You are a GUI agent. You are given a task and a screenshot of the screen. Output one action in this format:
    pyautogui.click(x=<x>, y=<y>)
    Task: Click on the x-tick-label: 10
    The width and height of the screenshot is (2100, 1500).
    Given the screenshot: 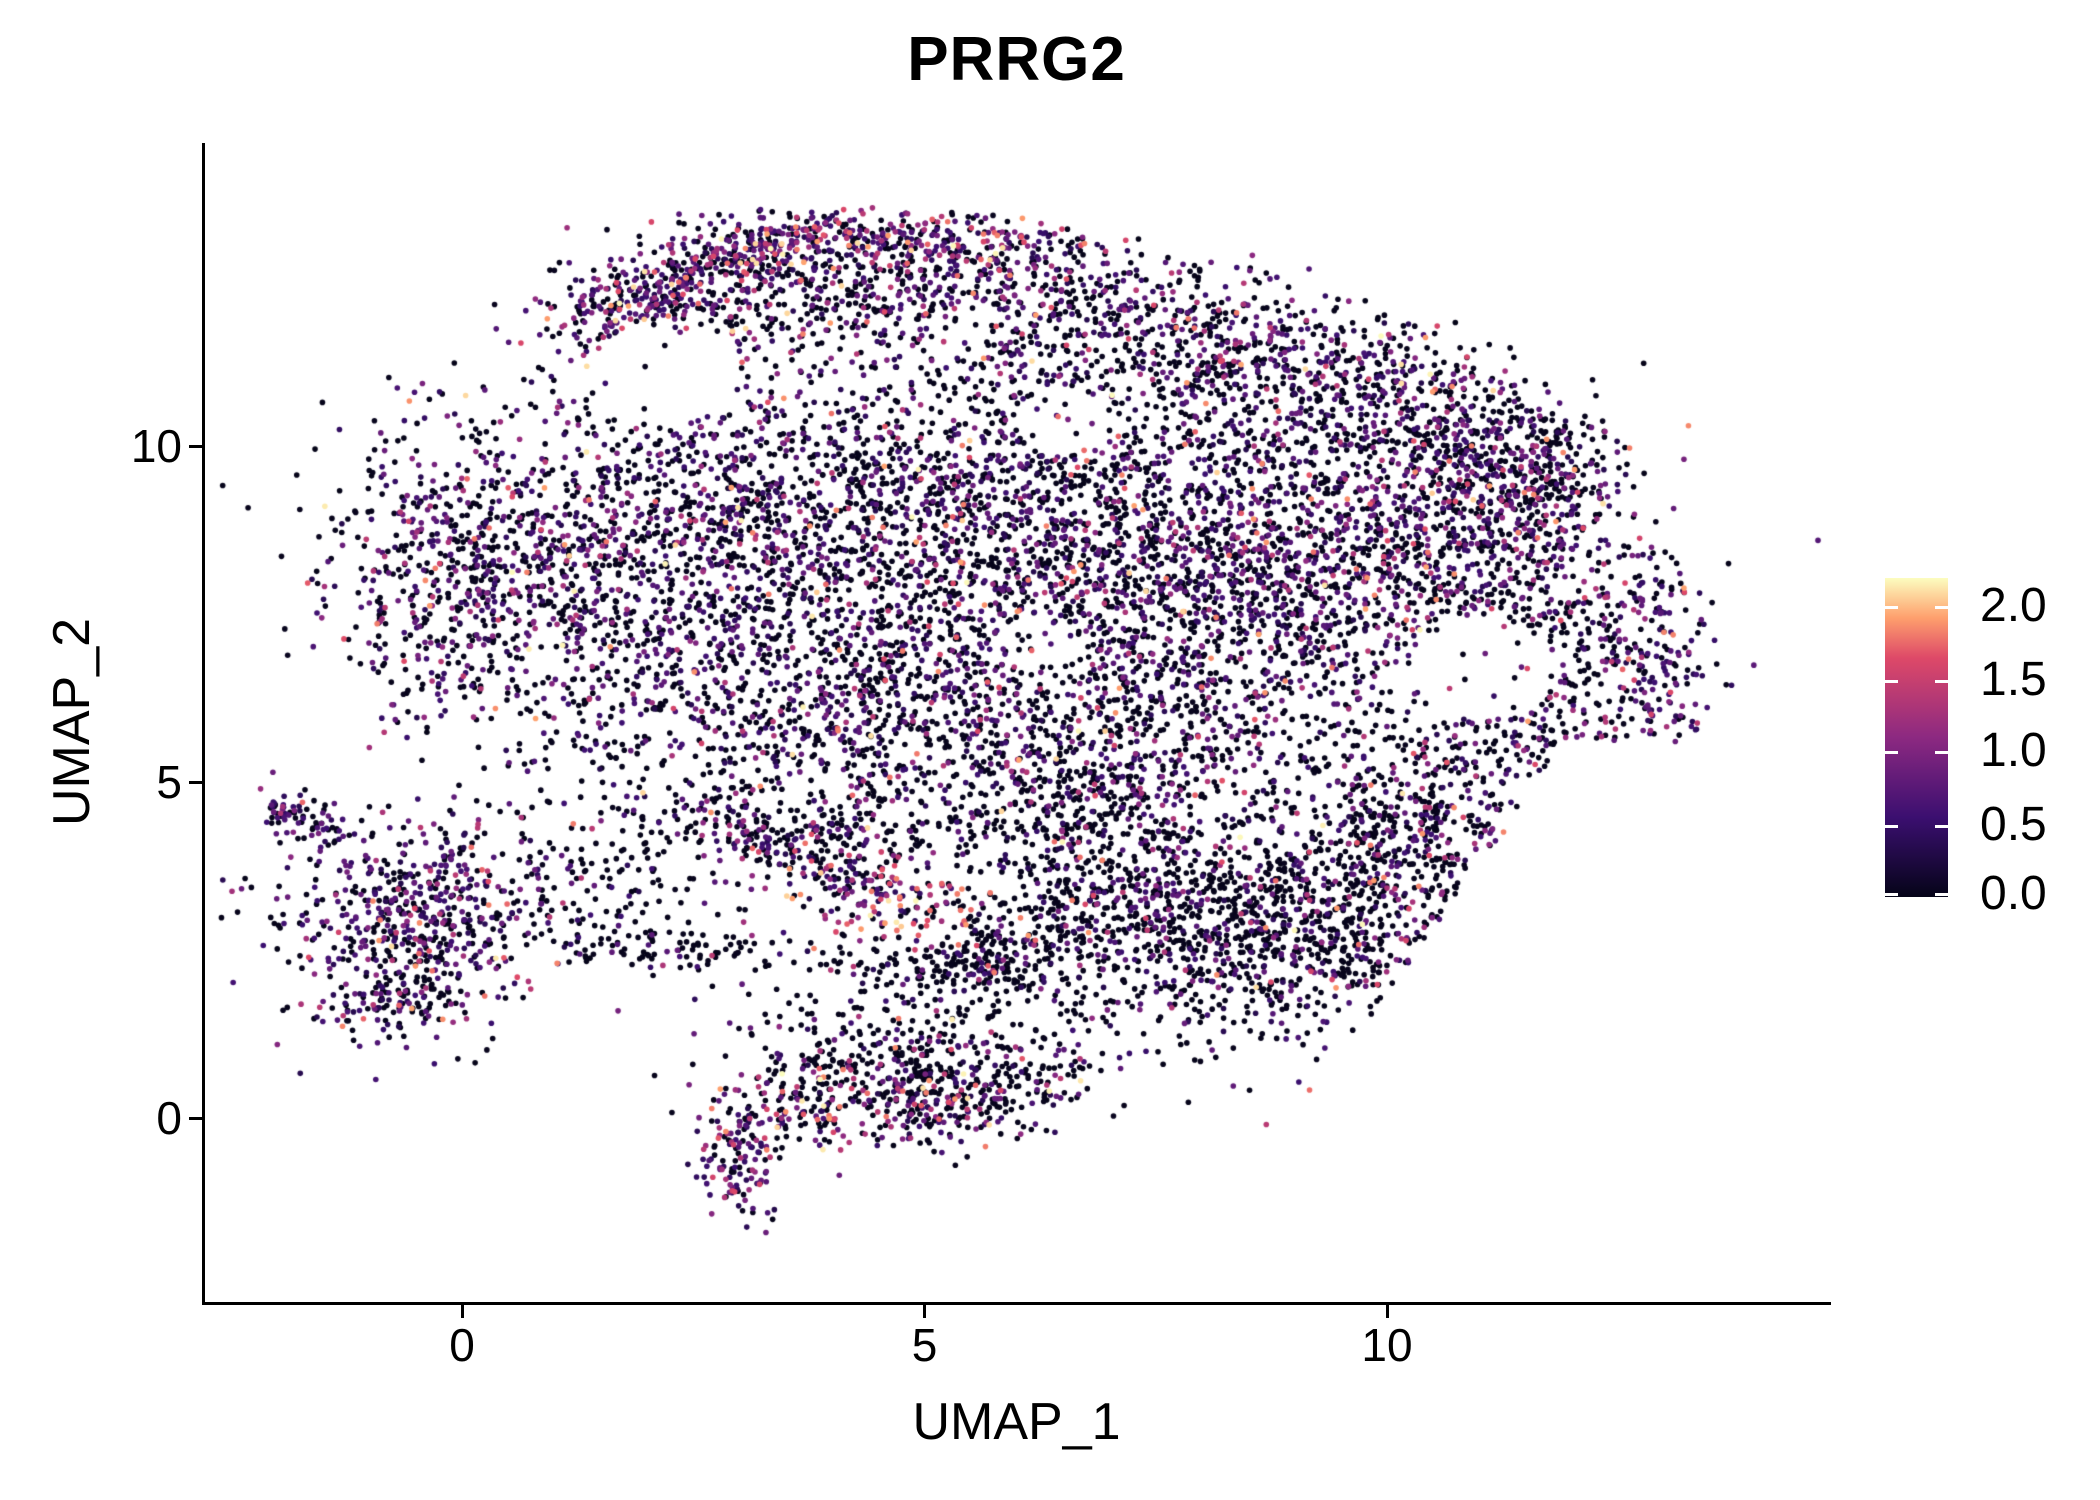 What is the action you would take?
    pyautogui.click(x=1387, y=1345)
    